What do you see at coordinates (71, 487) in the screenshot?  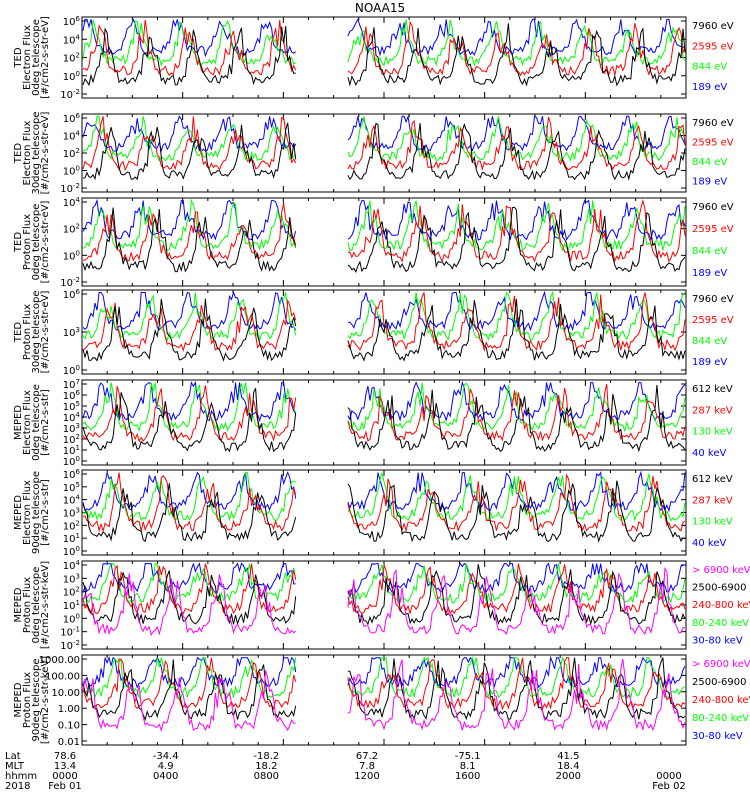 I see `y-tick-label: 10⁵` at bounding box center [71, 487].